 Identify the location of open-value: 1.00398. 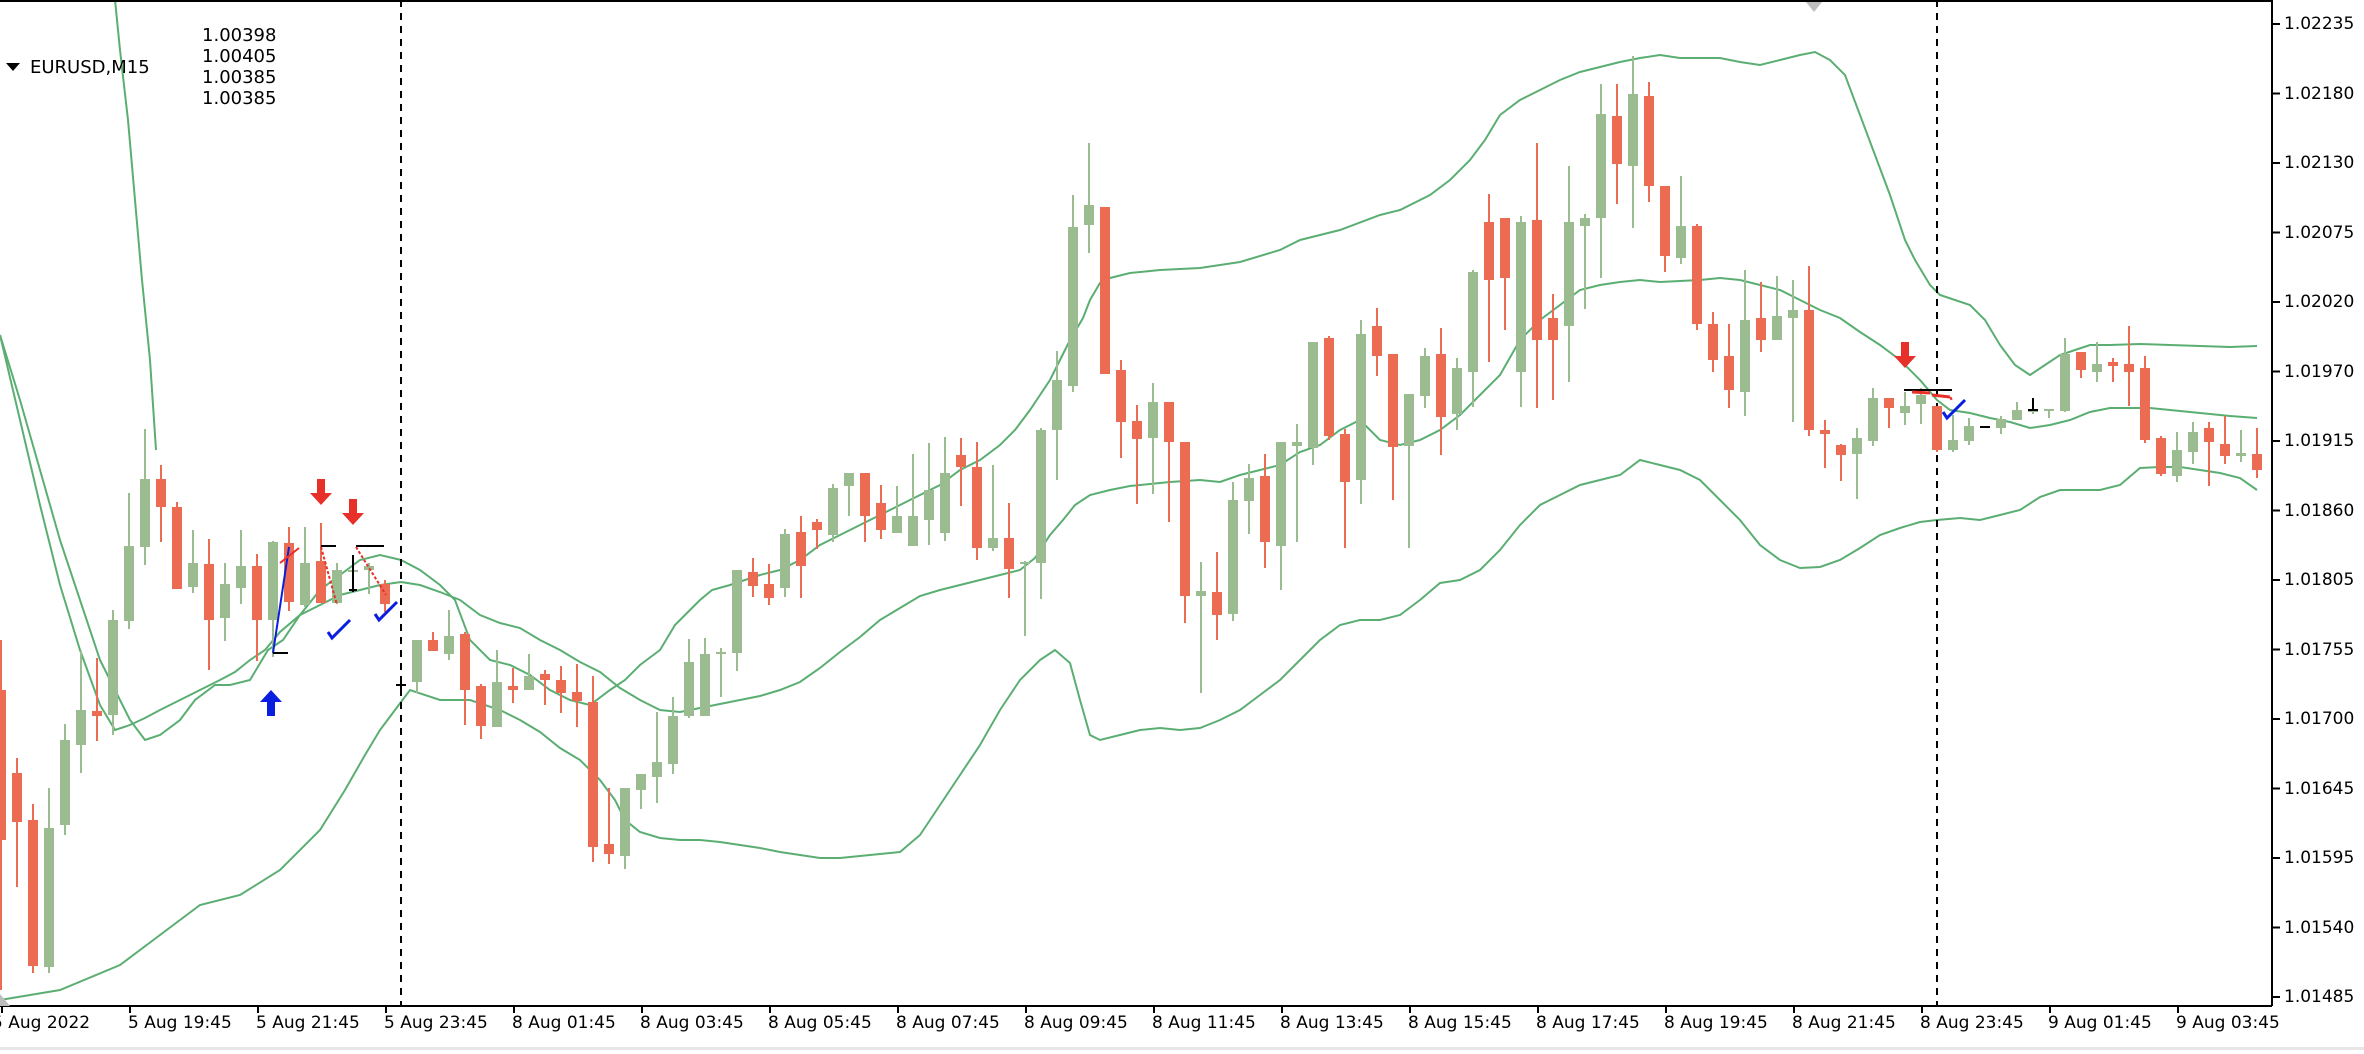
(239, 35).